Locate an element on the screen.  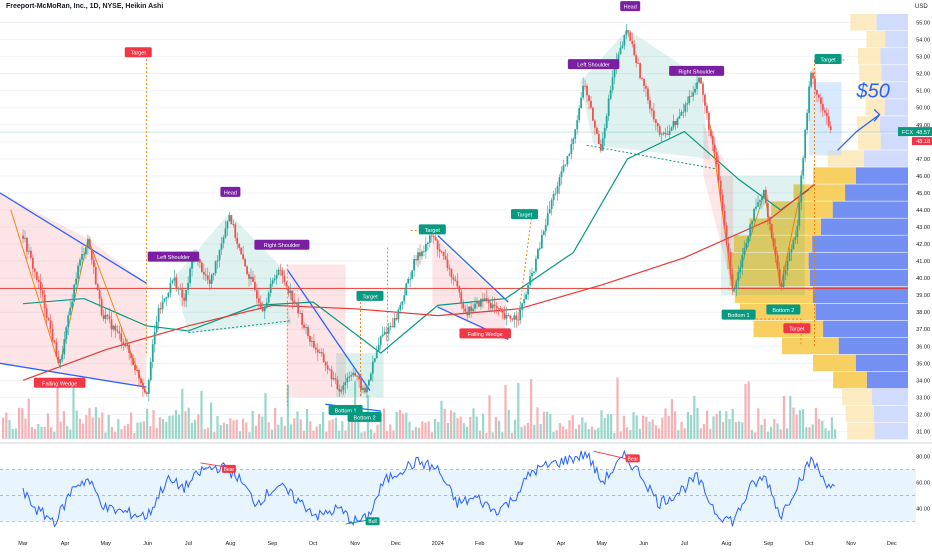
rsi-tick-label: 80.00 is located at coordinates (923, 457).